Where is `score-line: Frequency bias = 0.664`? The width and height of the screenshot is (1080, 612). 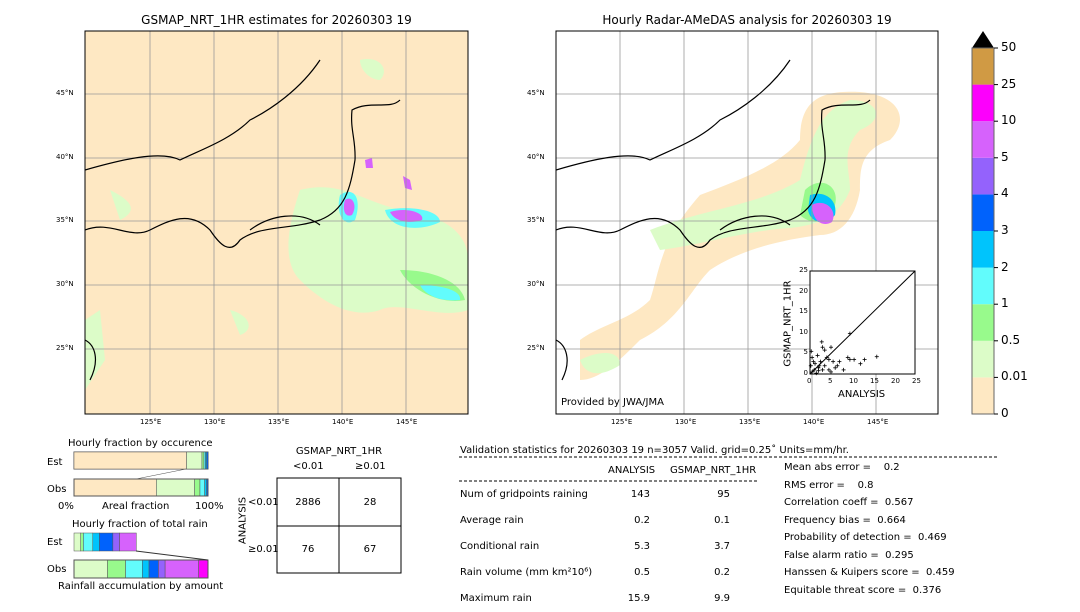
score-line: Frequency bias = 0.664 is located at coordinates (845, 520).